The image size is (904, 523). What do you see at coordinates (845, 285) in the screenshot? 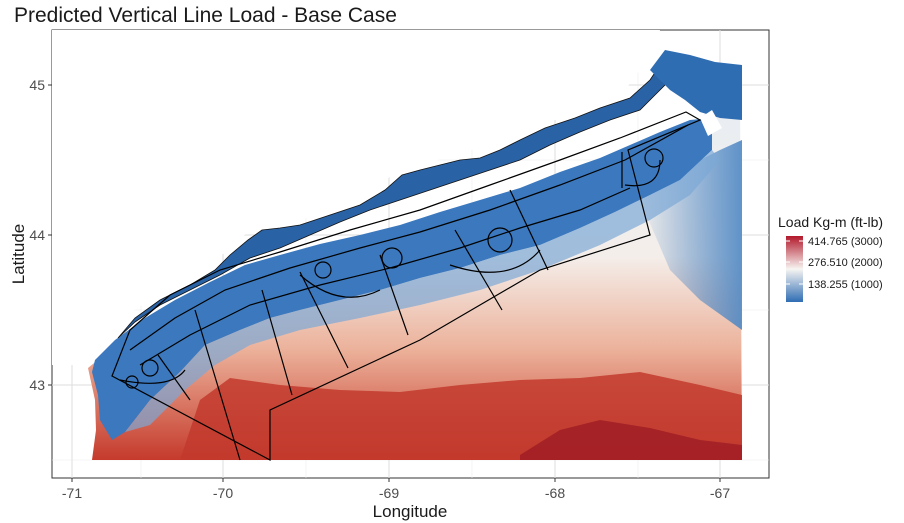
I see `legend-label: 138.255 (1000)` at bounding box center [845, 285].